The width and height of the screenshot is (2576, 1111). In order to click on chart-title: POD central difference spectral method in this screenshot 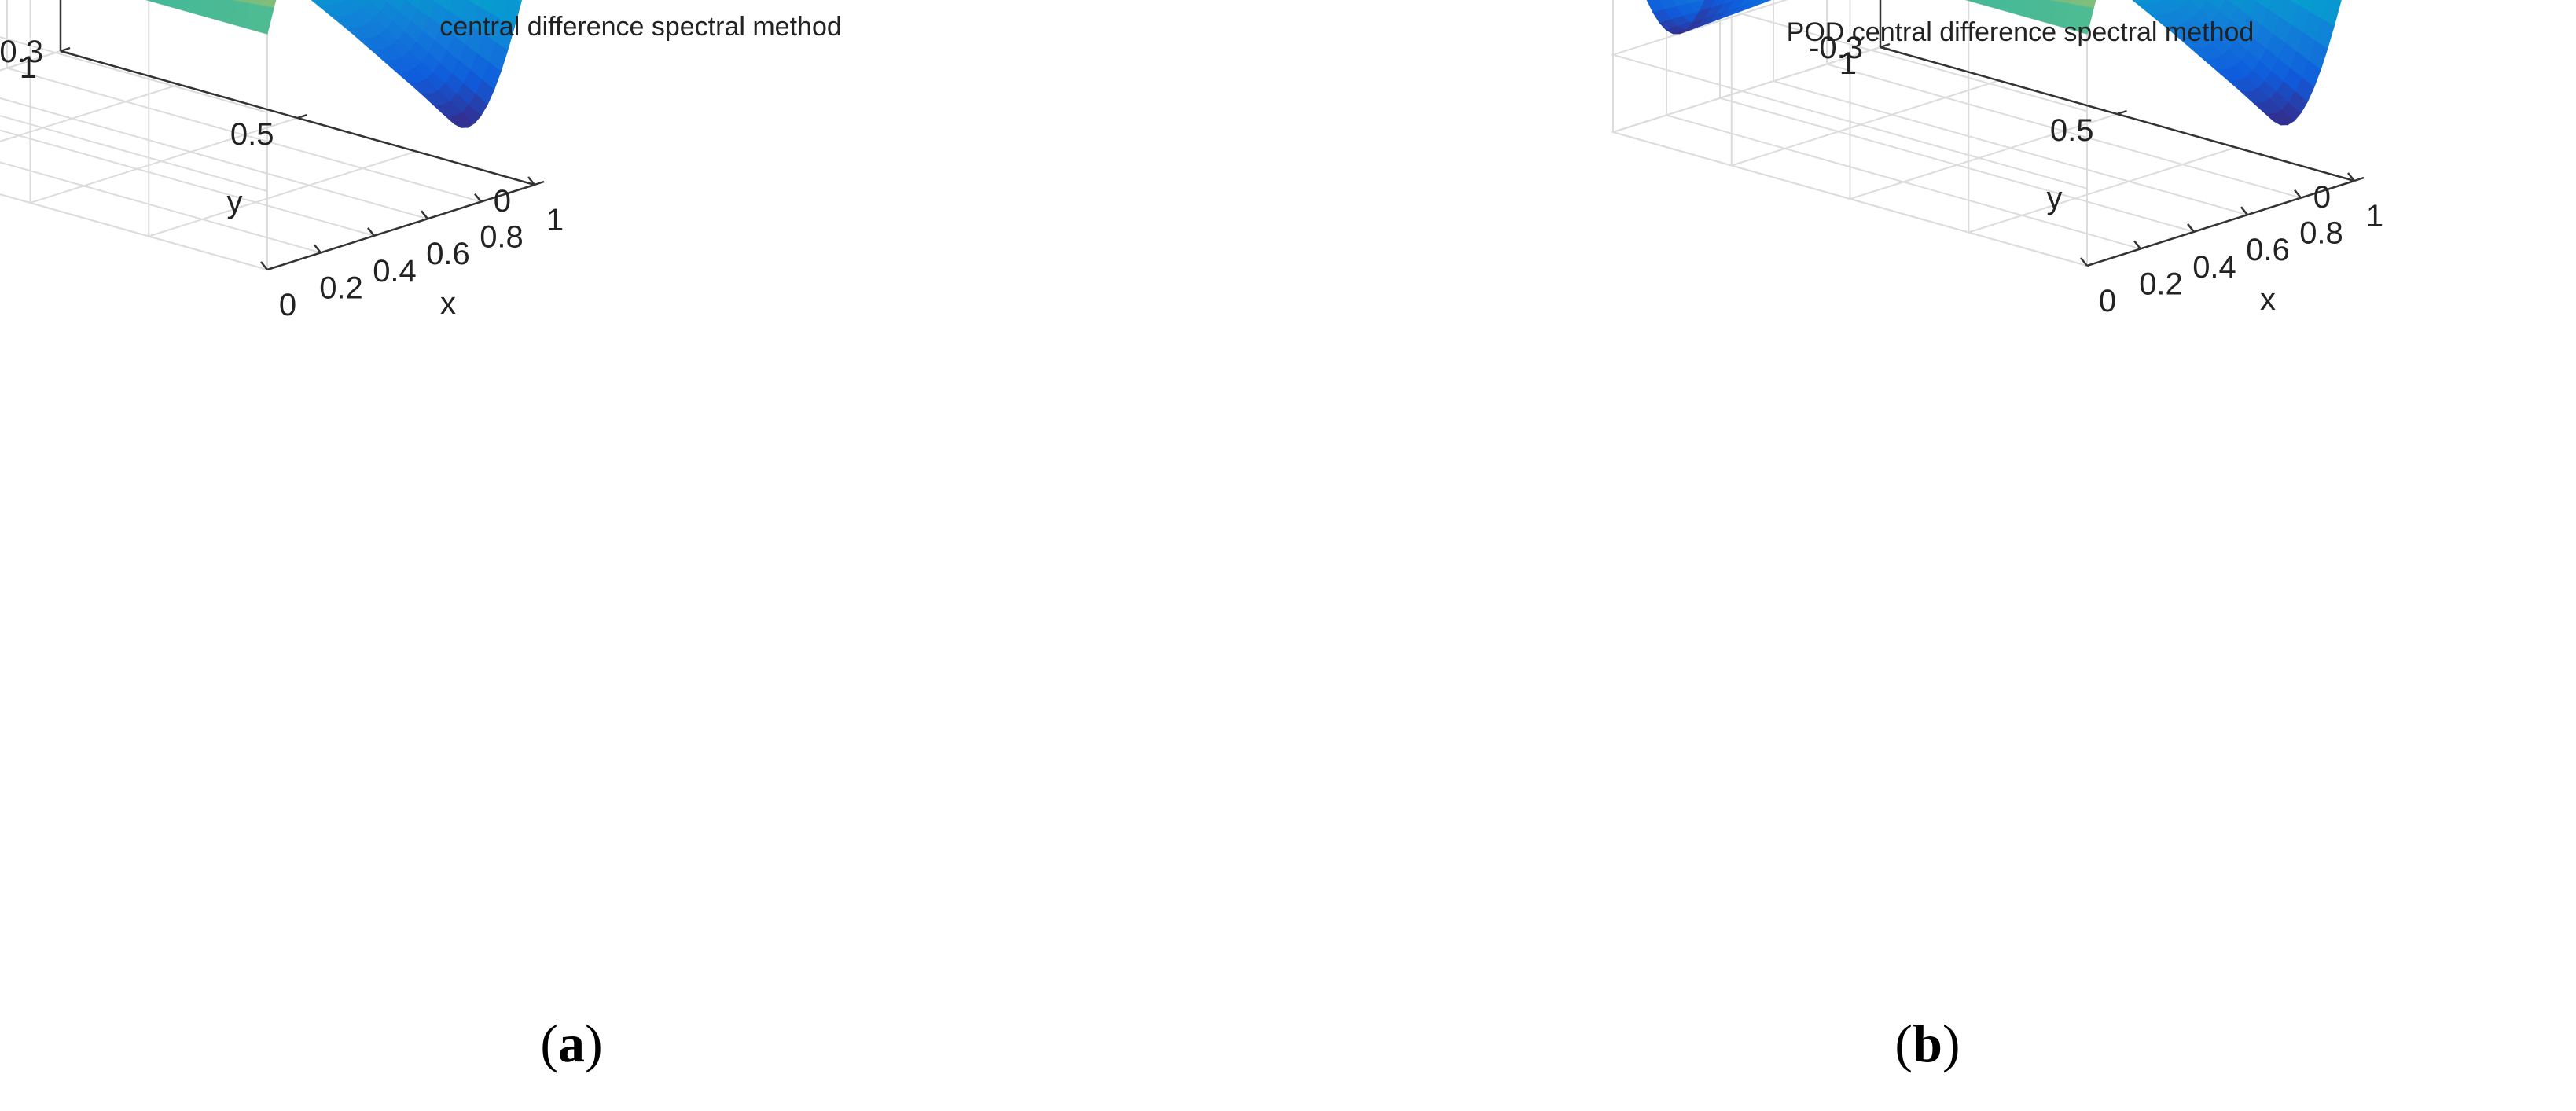, I will do `click(2020, 32)`.